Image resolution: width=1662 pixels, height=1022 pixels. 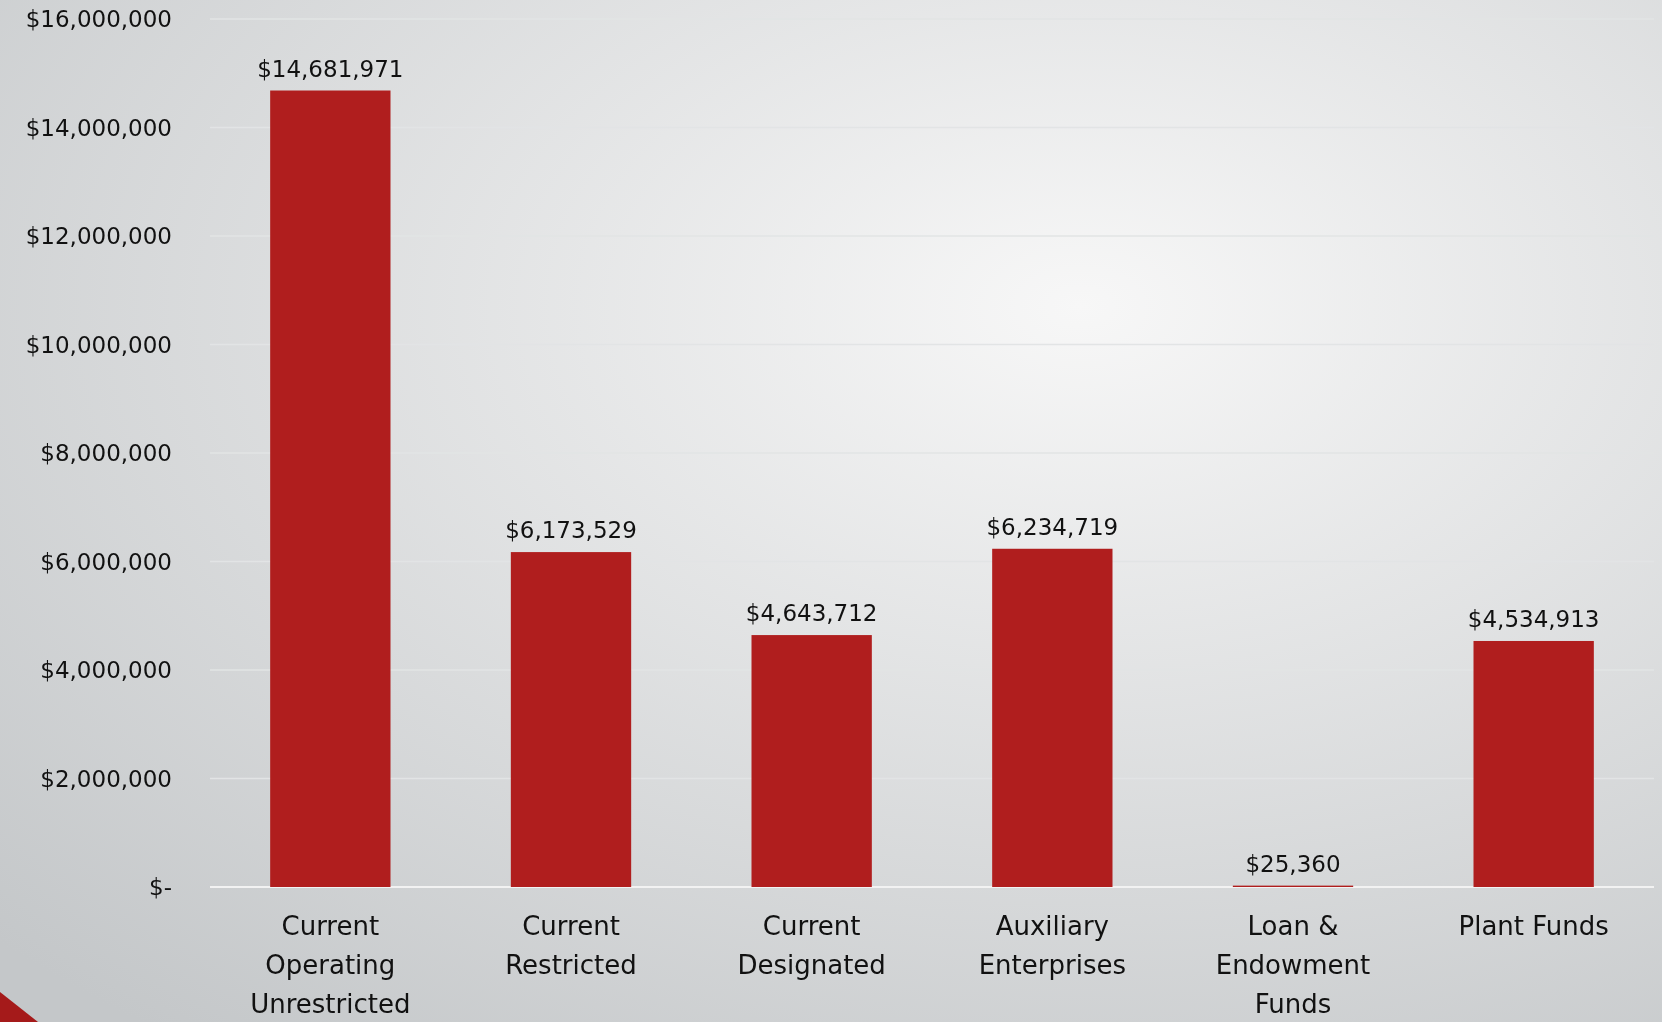 What do you see at coordinates (1533, 926) in the screenshot?
I see `x-tick-label: Plant Funds` at bounding box center [1533, 926].